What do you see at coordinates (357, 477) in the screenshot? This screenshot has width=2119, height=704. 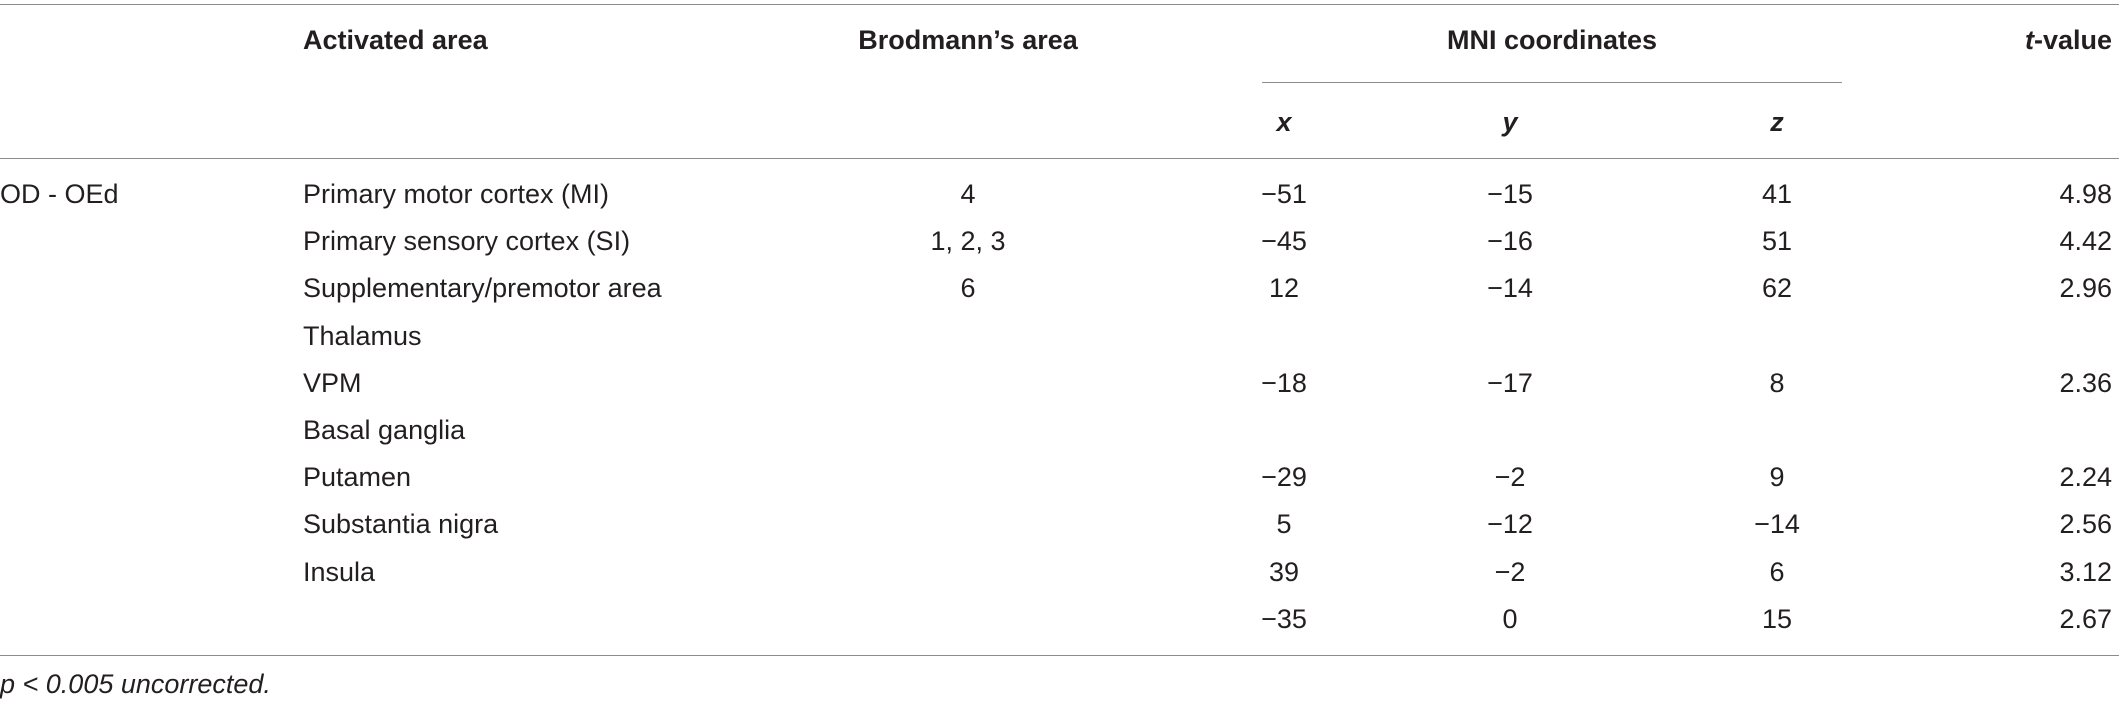 I see `cell-area: Putamen` at bounding box center [357, 477].